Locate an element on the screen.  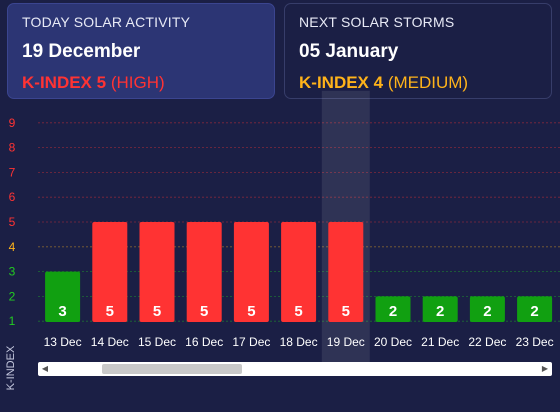
bar-value-label: 3 is located at coordinates (62, 311).